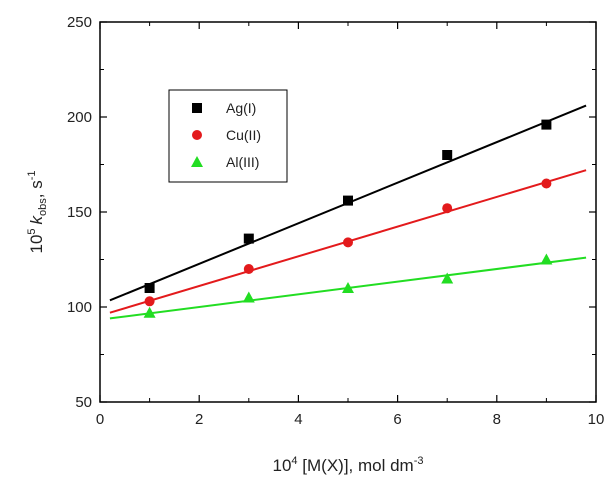 Image resolution: width=604 pixels, height=479 pixels. What do you see at coordinates (79, 307) in the screenshot?
I see `y-tick-label: 100` at bounding box center [79, 307].